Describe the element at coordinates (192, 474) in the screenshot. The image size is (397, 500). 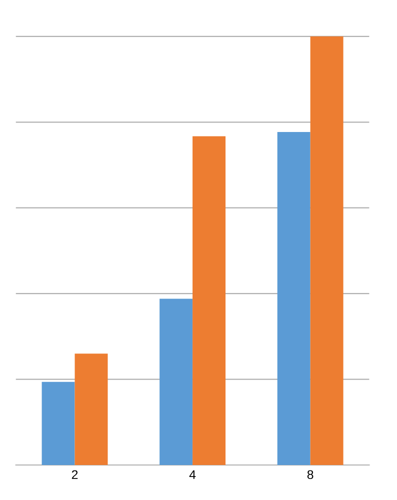
I see `x-tick-label: 4` at that location.